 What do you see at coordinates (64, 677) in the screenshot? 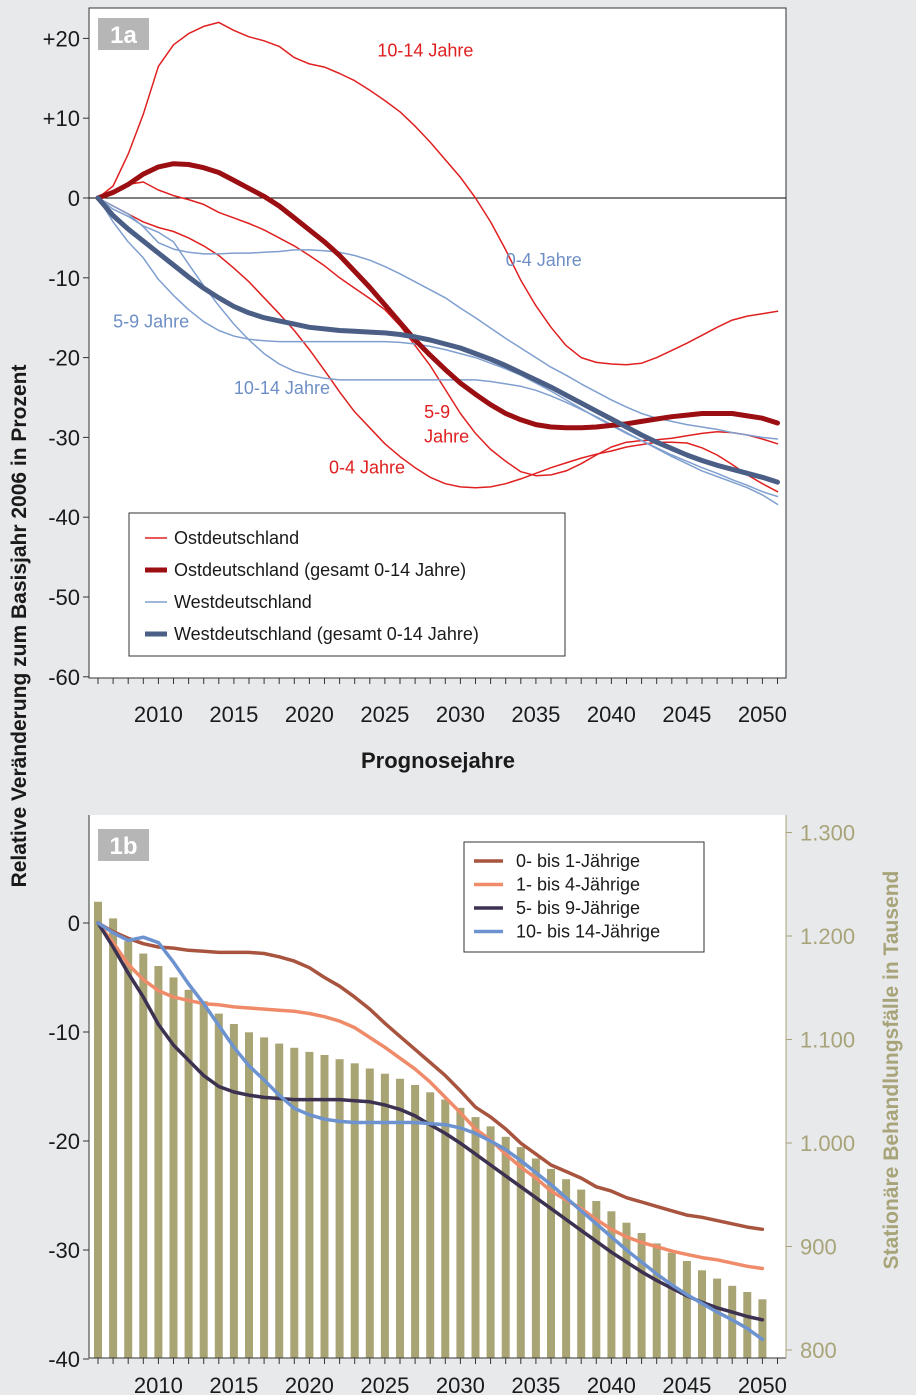
I see `y-tick-label-1a: -60` at bounding box center [64, 677].